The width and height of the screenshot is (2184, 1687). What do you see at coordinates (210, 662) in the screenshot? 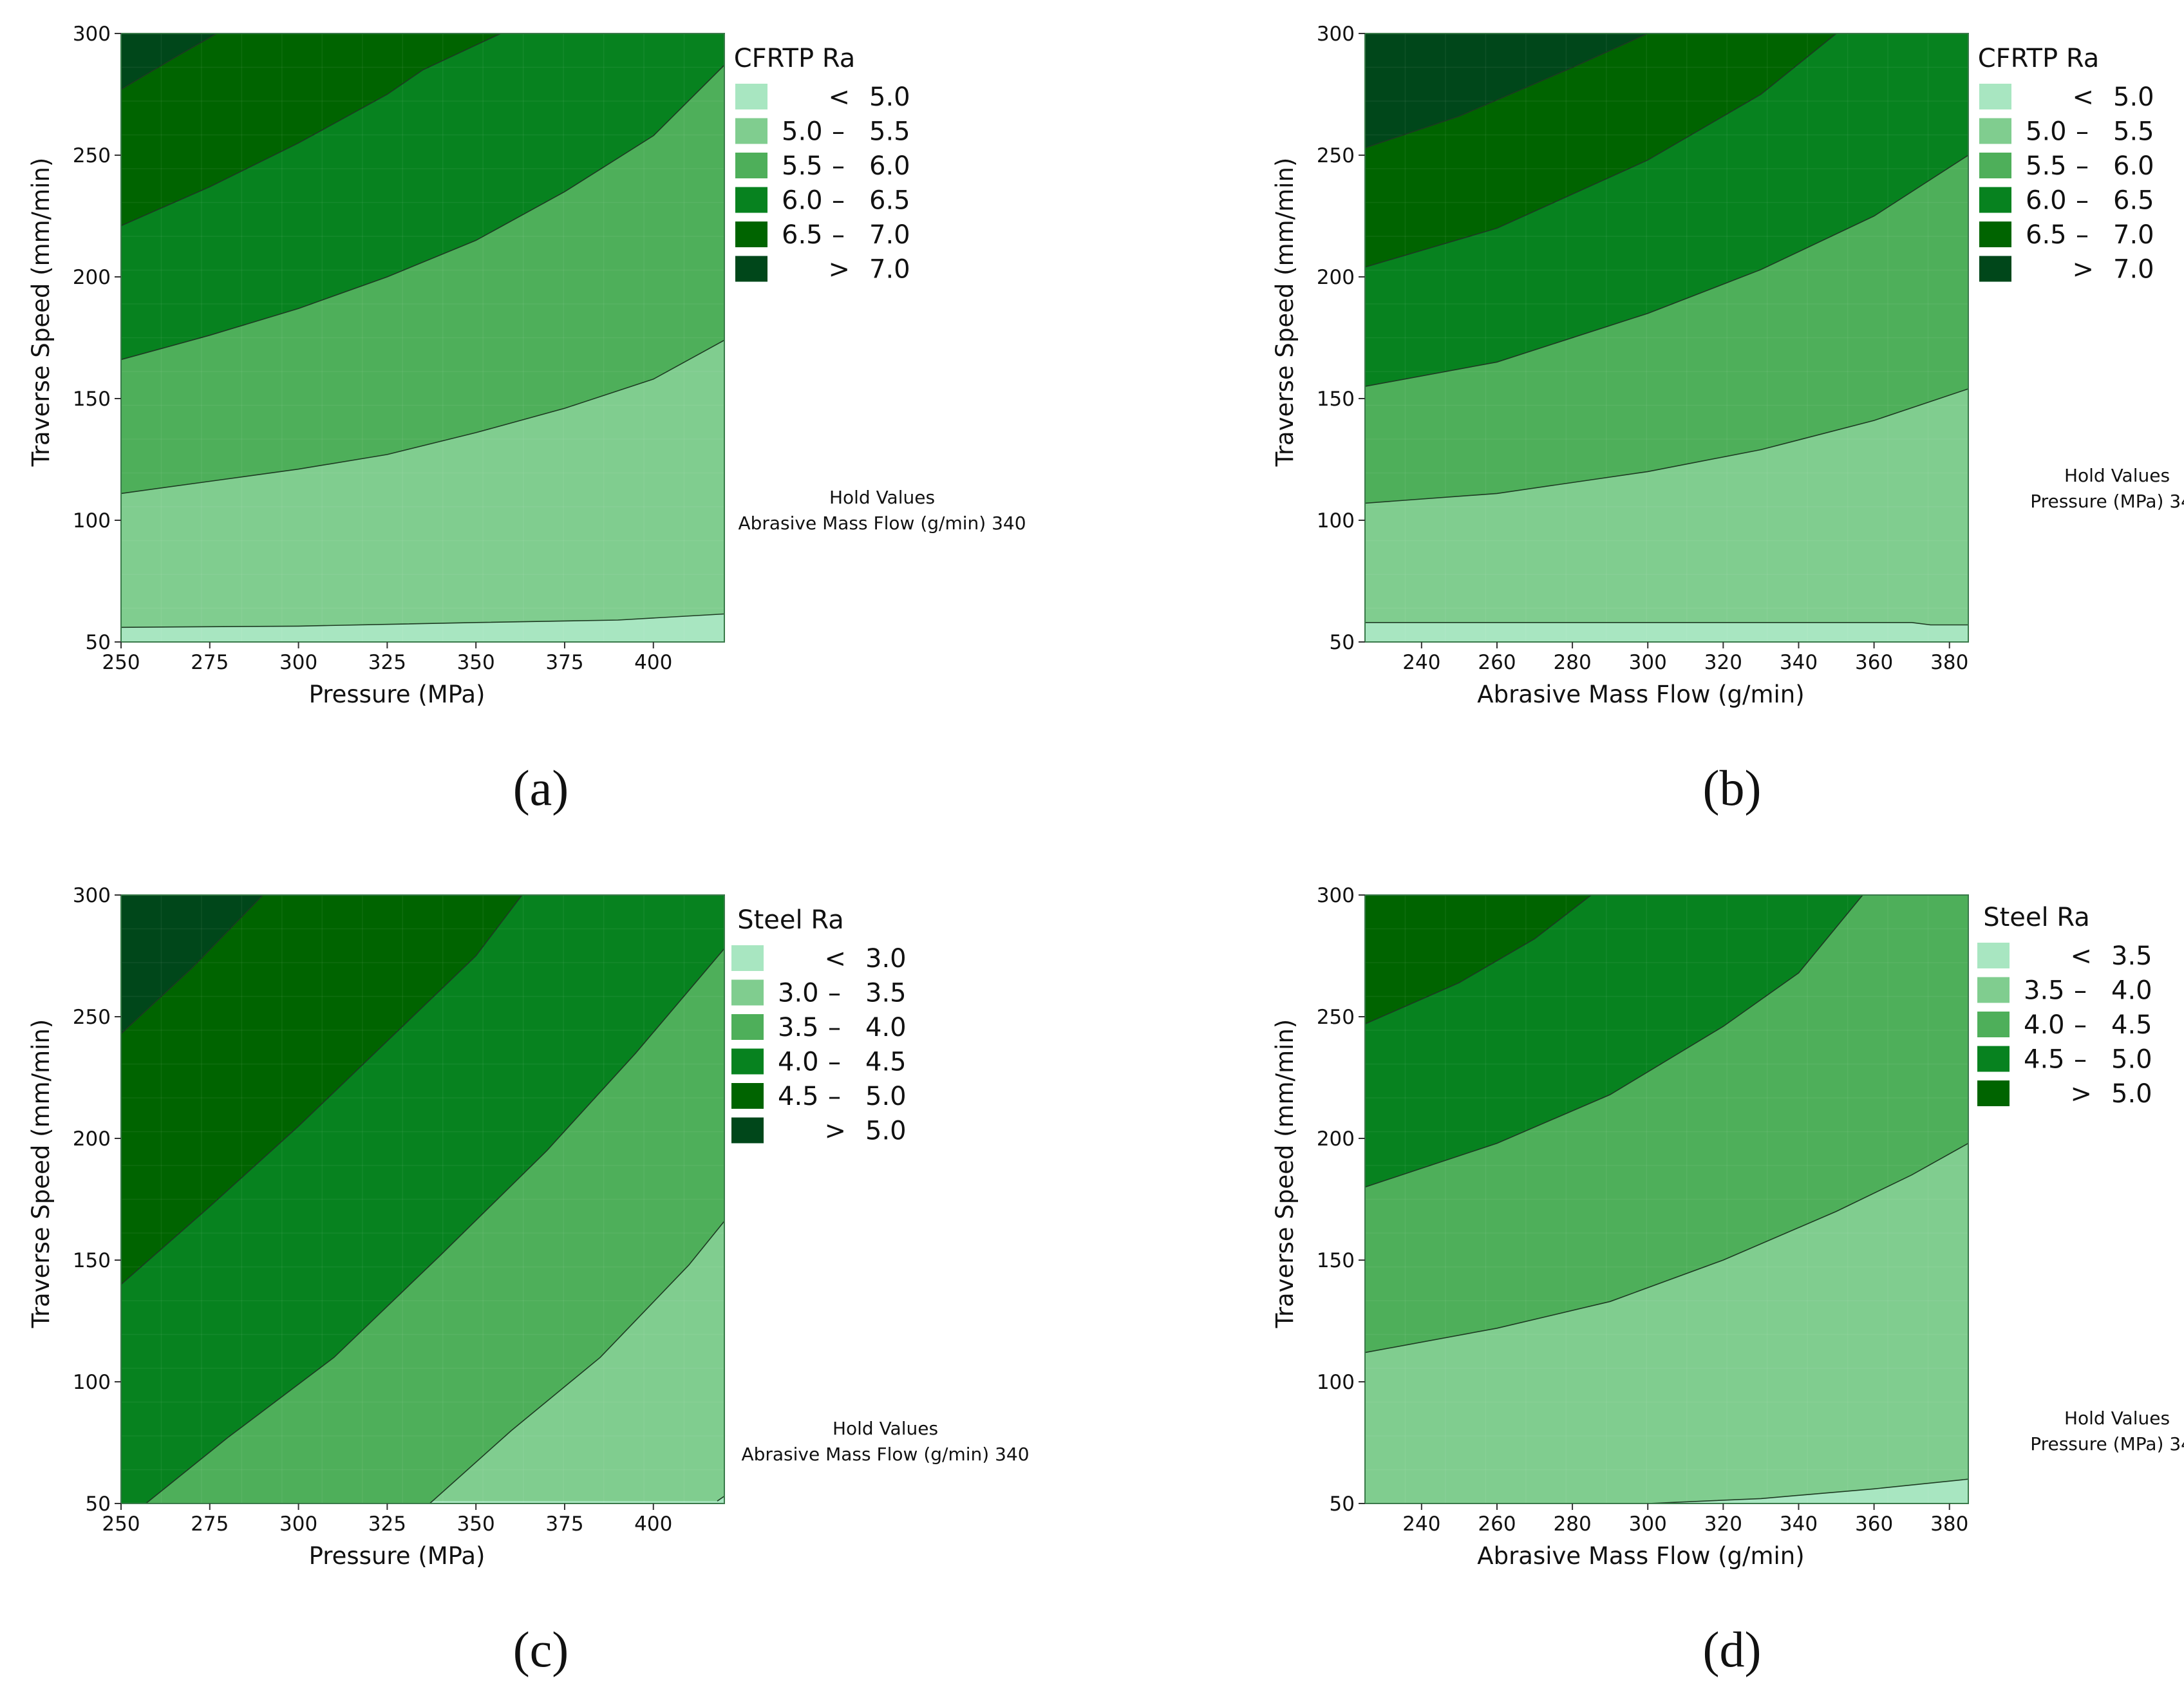
I see `x-tick-label: 275` at bounding box center [210, 662].